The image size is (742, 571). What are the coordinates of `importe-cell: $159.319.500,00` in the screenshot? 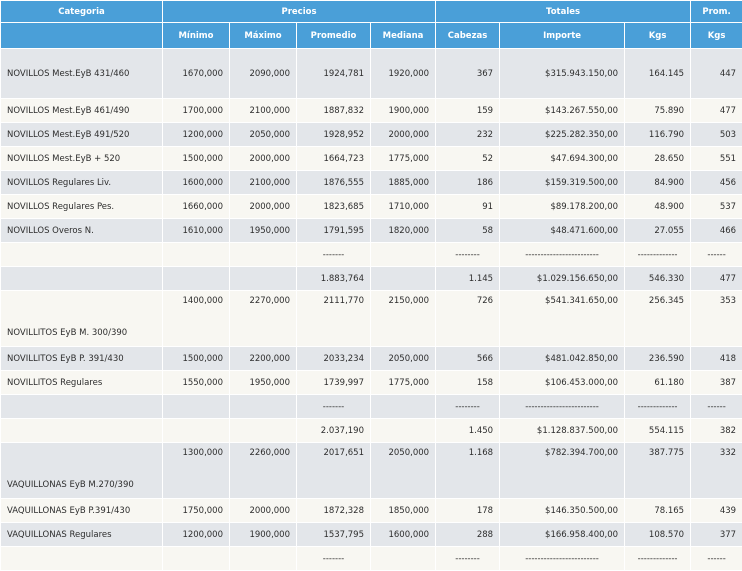 It's located at (562, 183).